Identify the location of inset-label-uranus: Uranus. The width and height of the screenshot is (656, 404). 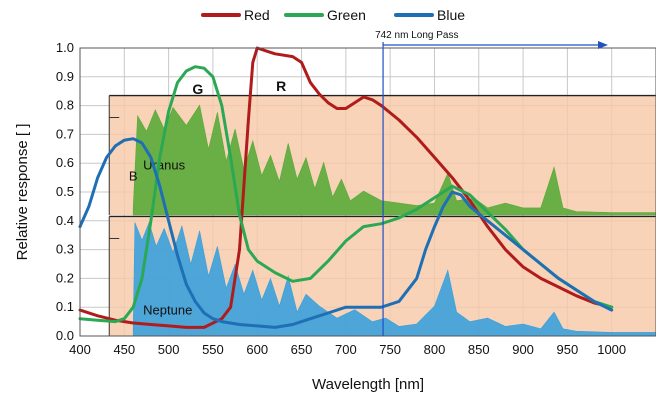
(164, 165).